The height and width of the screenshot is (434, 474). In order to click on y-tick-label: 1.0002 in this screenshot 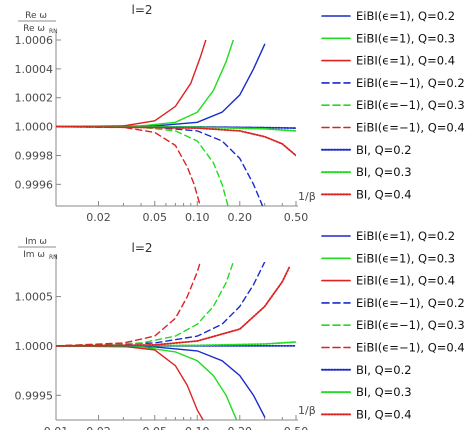, I will do `click(34, 98)`.